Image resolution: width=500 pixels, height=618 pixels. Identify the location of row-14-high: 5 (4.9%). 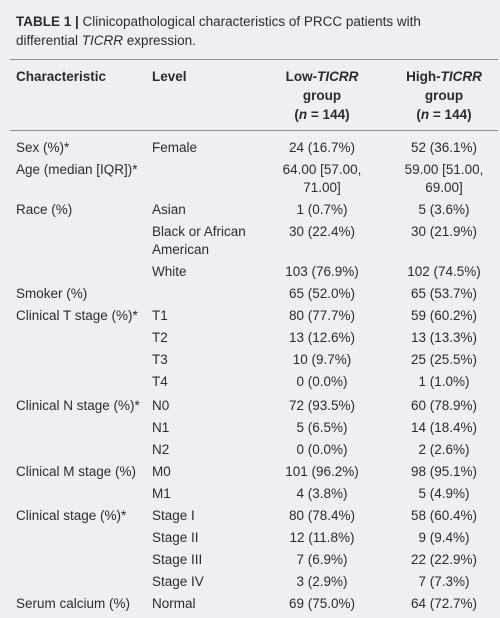
(444, 493).